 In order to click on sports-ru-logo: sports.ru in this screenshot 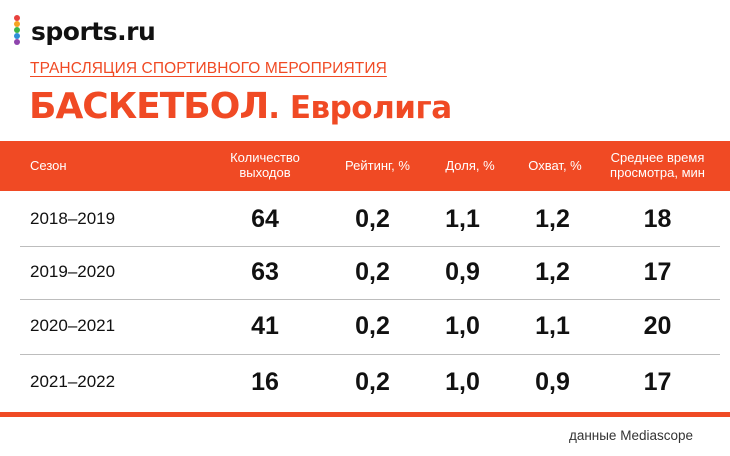, I will do `click(85, 31)`.